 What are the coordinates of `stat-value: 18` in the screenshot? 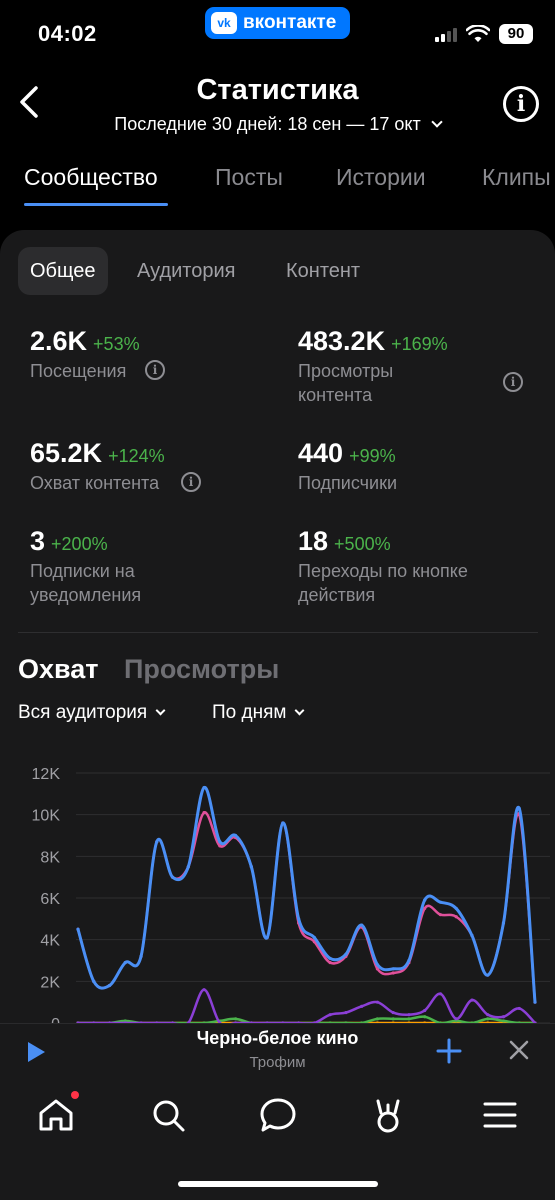 It's located at (313, 541).